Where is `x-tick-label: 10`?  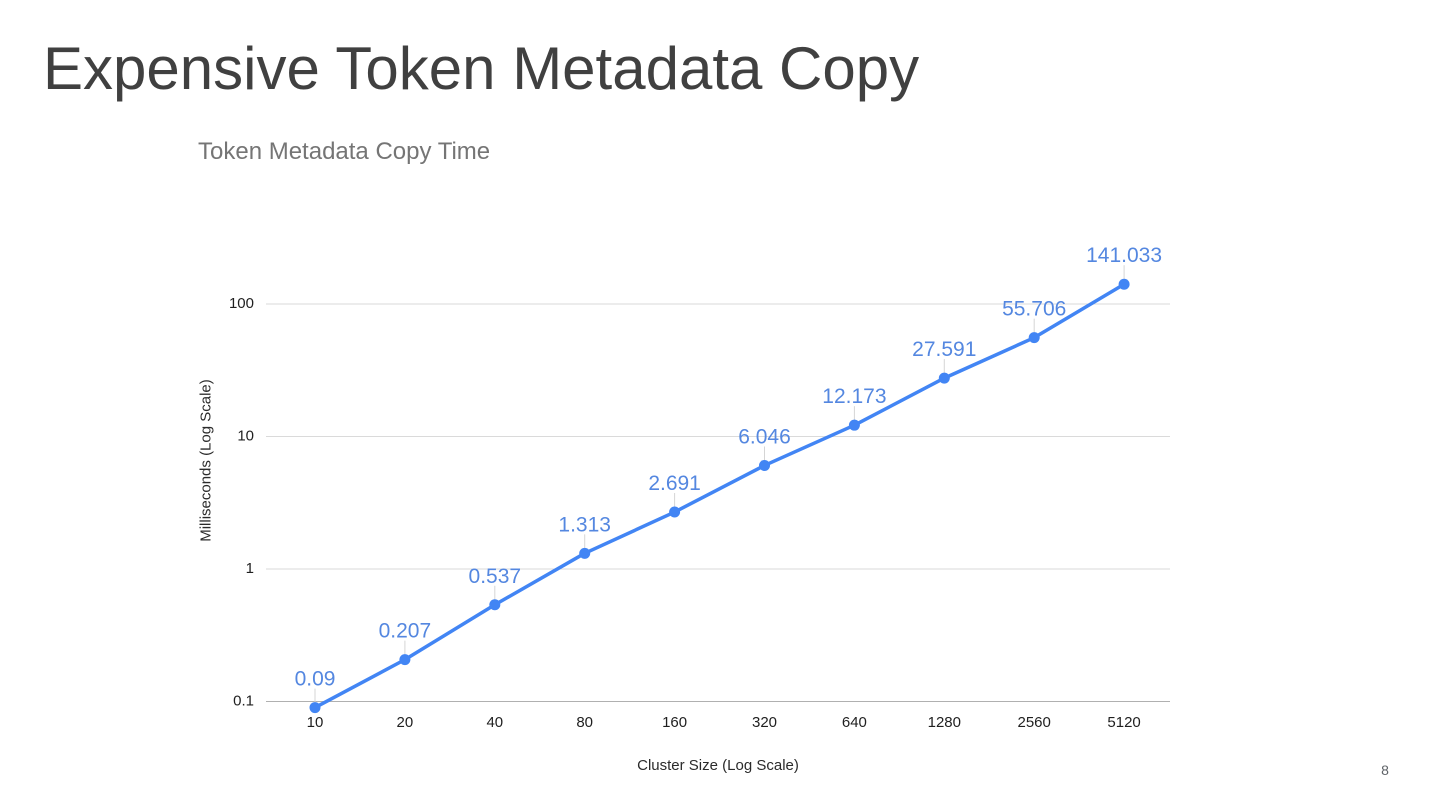 x-tick-label: 10 is located at coordinates (315, 722).